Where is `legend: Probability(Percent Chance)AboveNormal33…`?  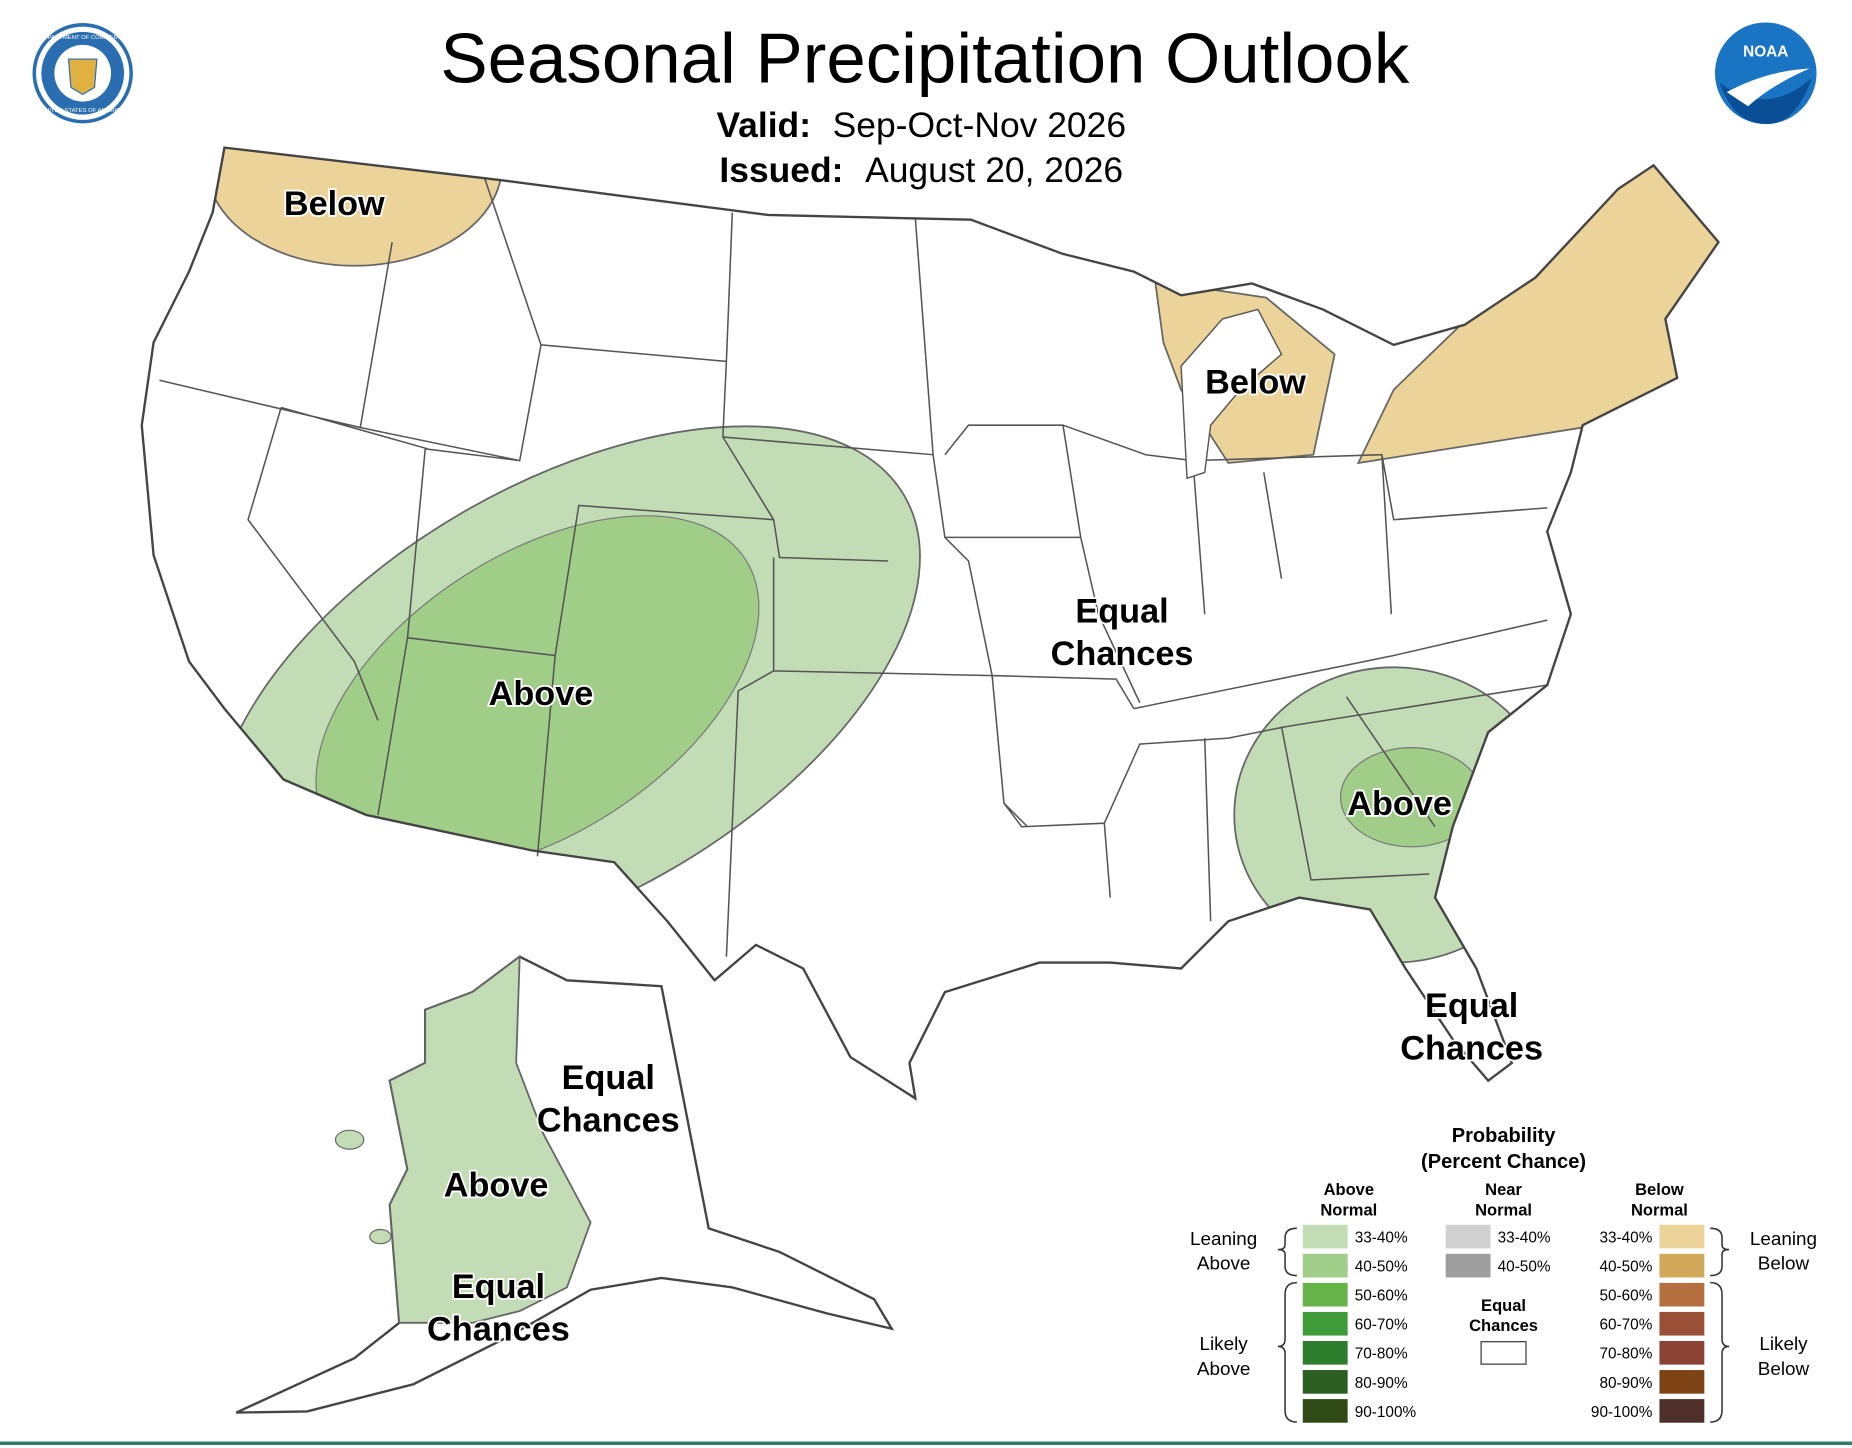 legend: Probability(Percent Chance)AboveNormal33… is located at coordinates (1503, 1274).